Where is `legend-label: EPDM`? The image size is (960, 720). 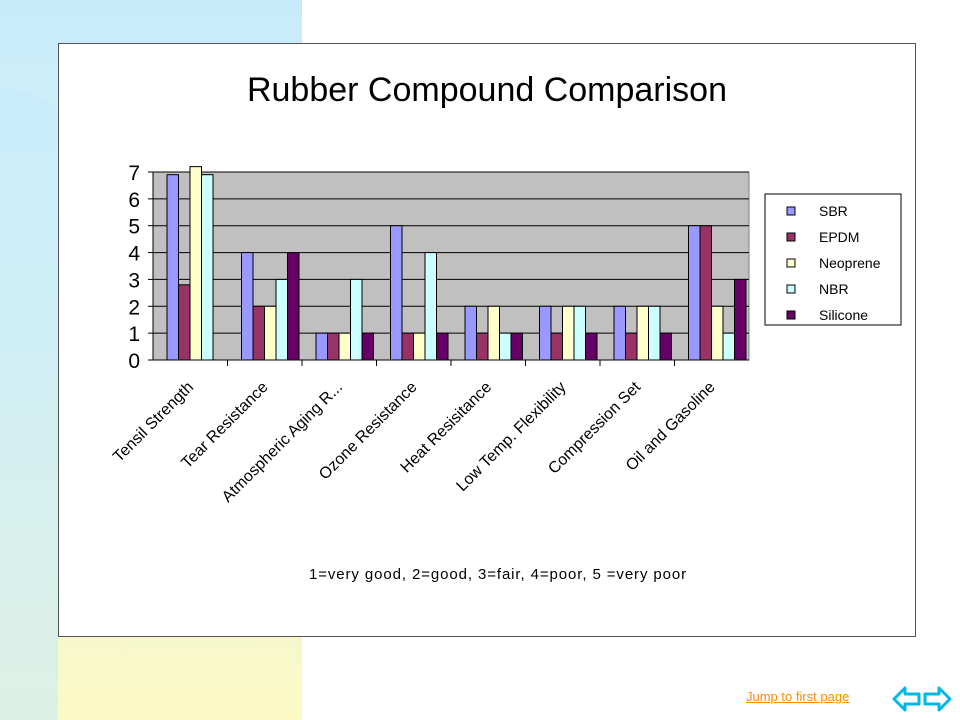
legend-label: EPDM is located at coordinates (839, 237).